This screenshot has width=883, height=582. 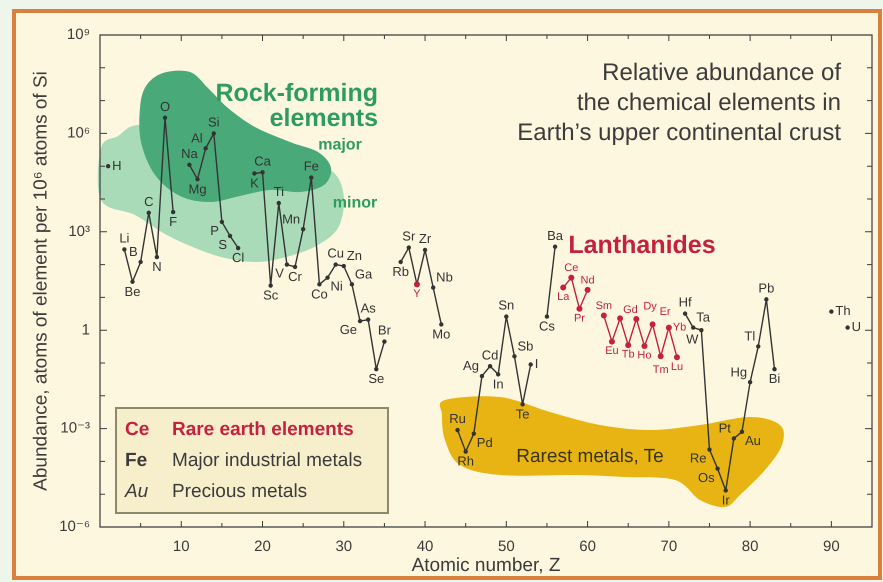 I want to click on annotation: Zn, so click(x=354, y=256).